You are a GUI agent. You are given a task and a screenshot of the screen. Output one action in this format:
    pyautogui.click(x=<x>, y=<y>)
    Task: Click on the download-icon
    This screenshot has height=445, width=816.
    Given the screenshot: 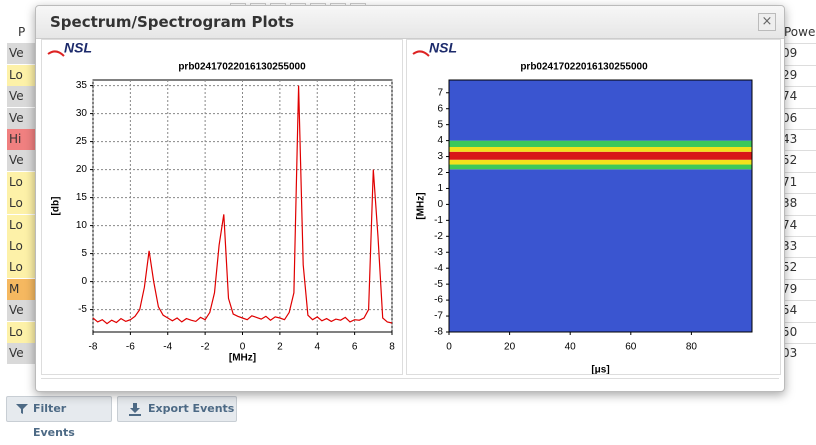 What is the action you would take?
    pyautogui.click(x=135, y=409)
    